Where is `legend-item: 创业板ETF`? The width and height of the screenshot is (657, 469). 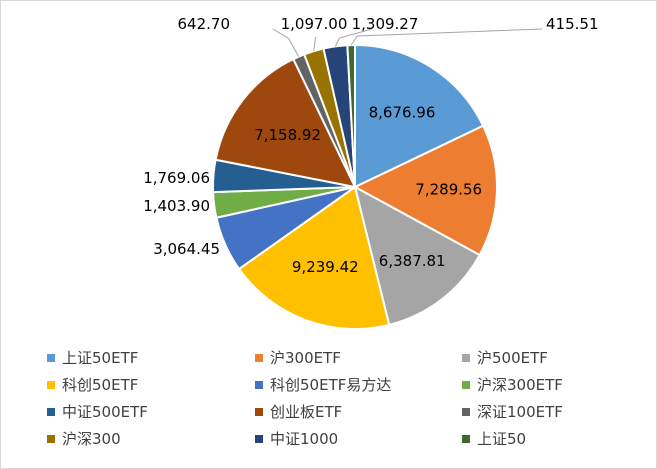
legend-item: 创业板ETF is located at coordinates (298, 412).